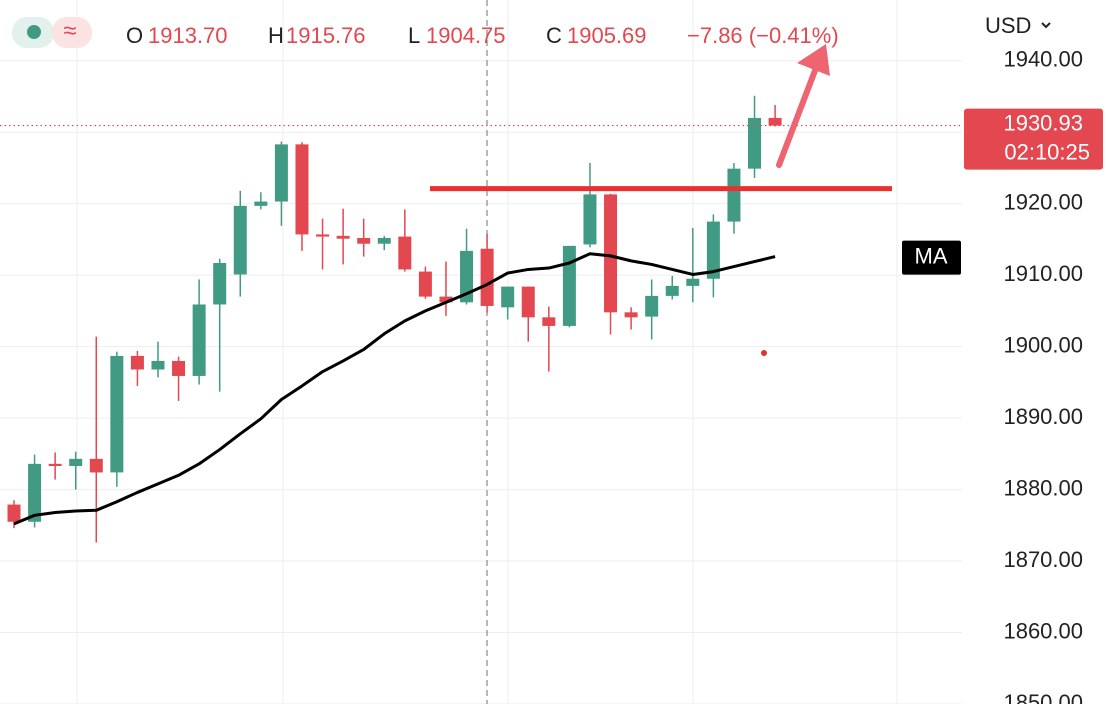  I want to click on annotation-dot, so click(764, 353).